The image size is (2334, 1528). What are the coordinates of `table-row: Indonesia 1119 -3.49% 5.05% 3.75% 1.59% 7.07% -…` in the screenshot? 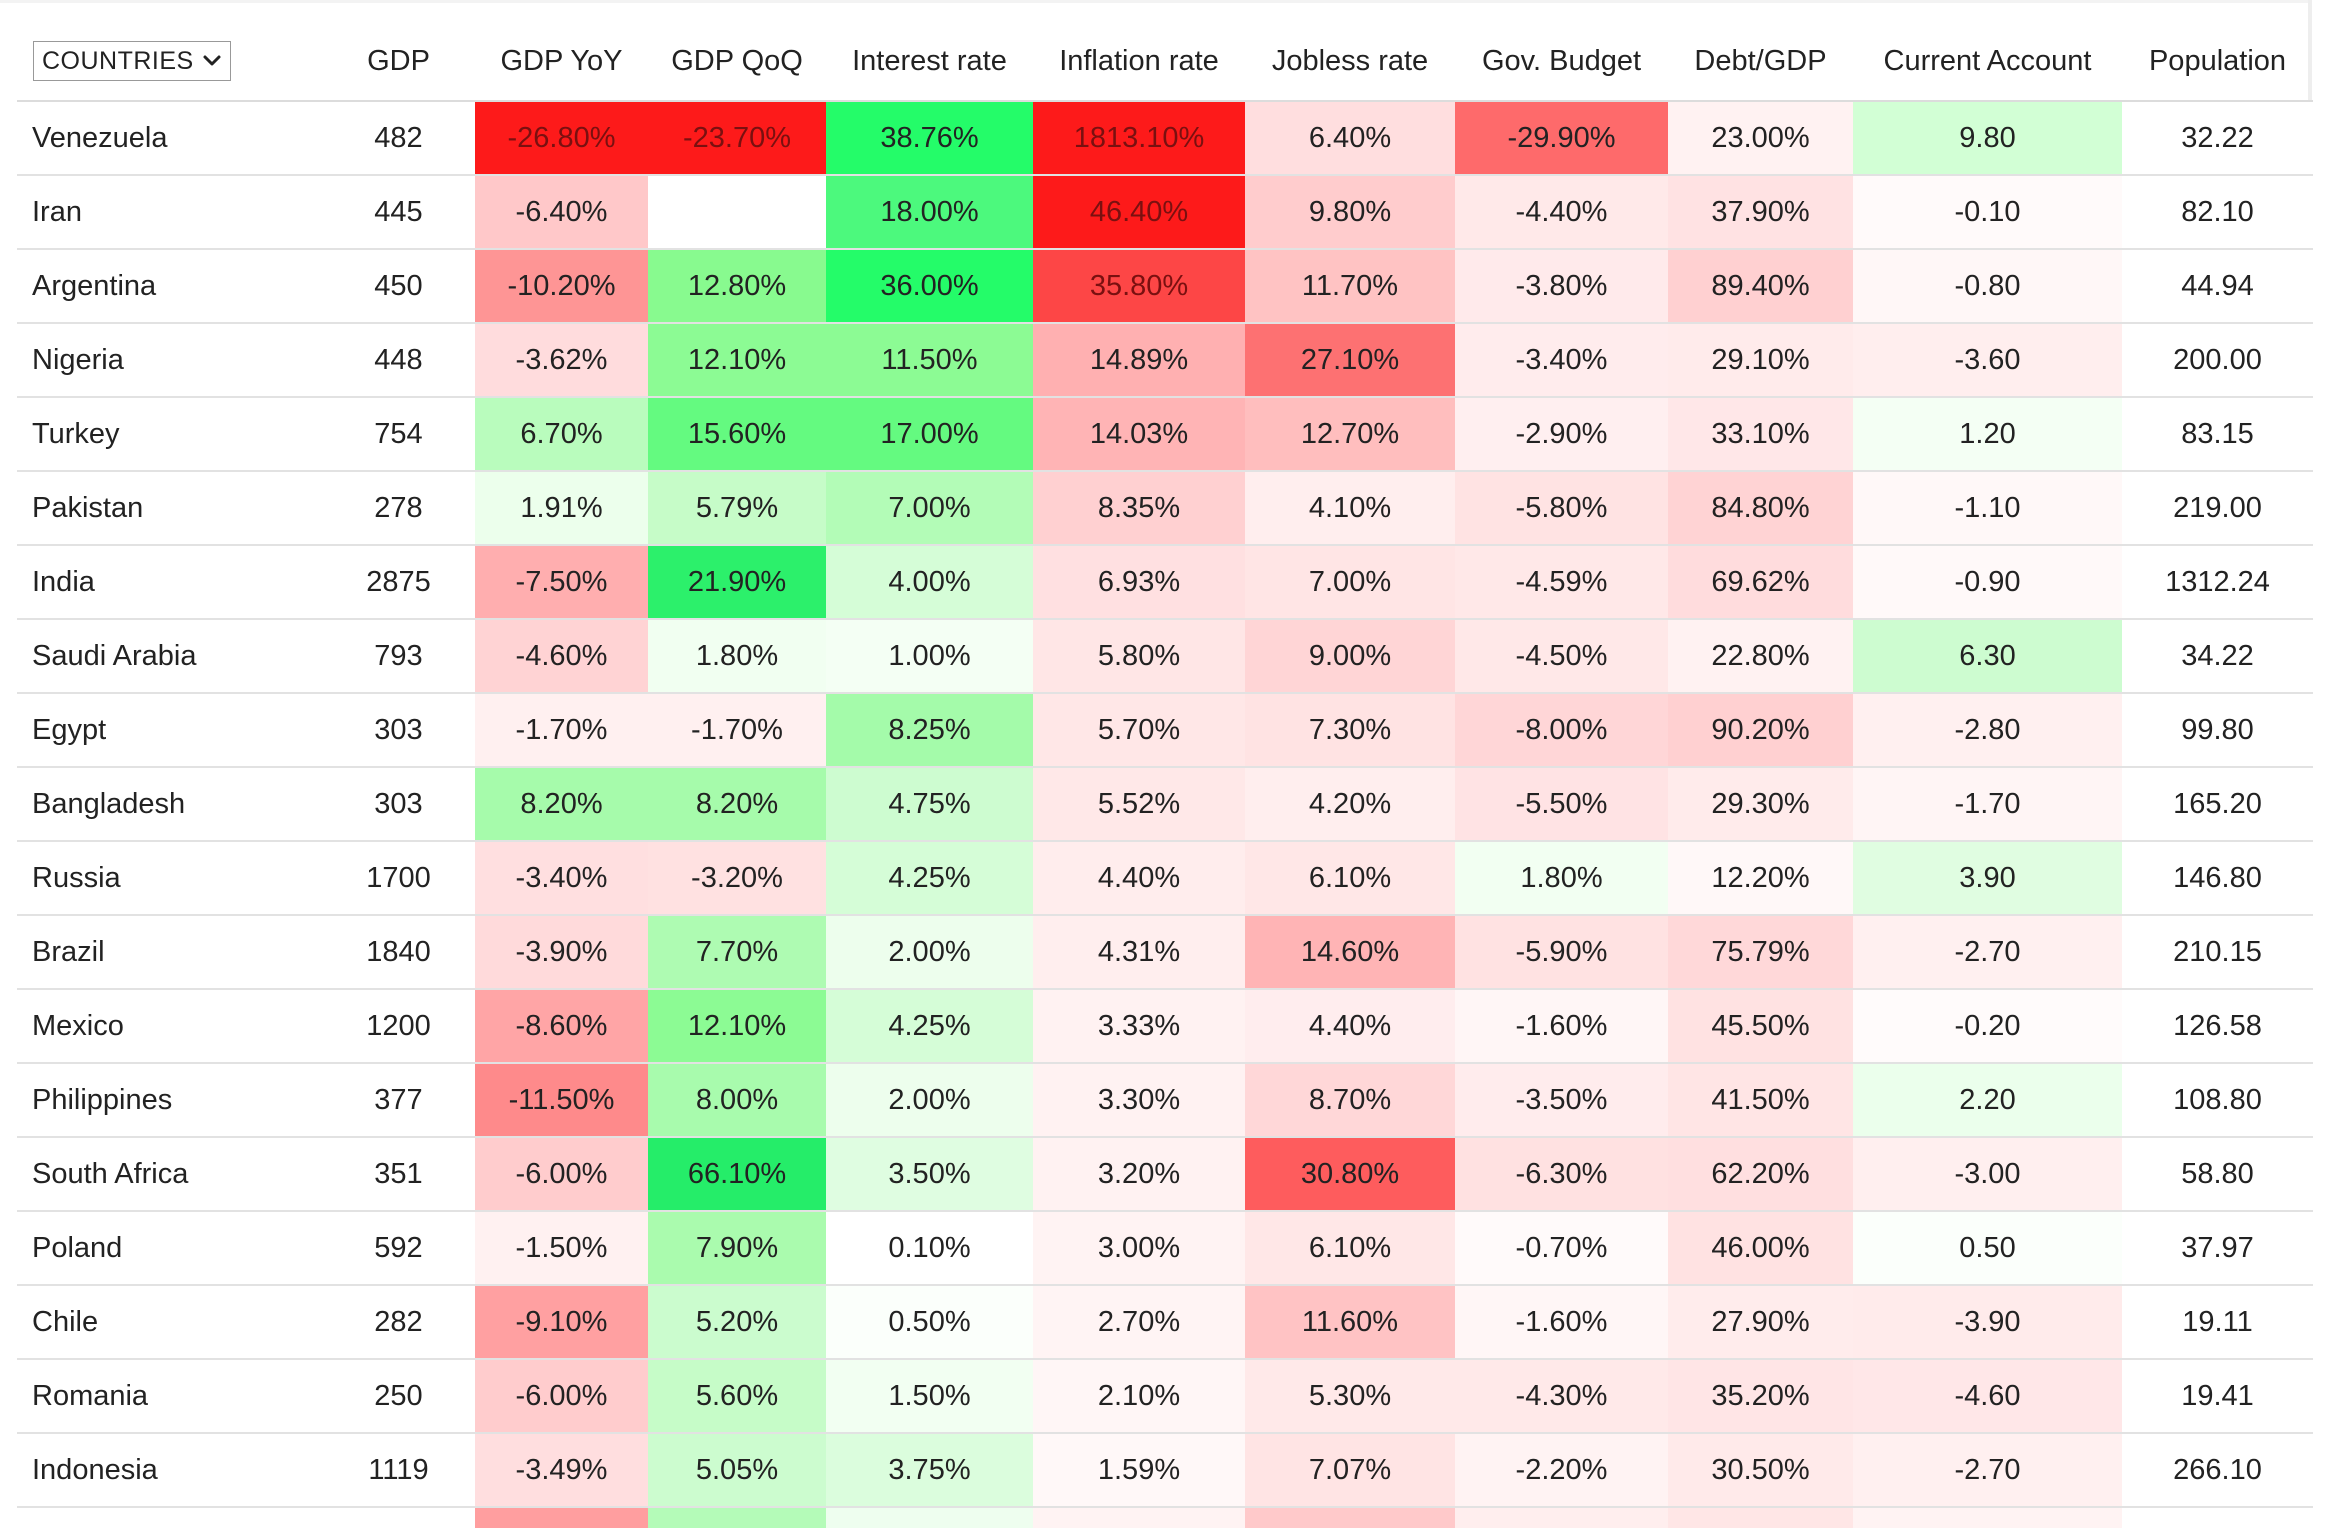 It's located at (1165, 1470).